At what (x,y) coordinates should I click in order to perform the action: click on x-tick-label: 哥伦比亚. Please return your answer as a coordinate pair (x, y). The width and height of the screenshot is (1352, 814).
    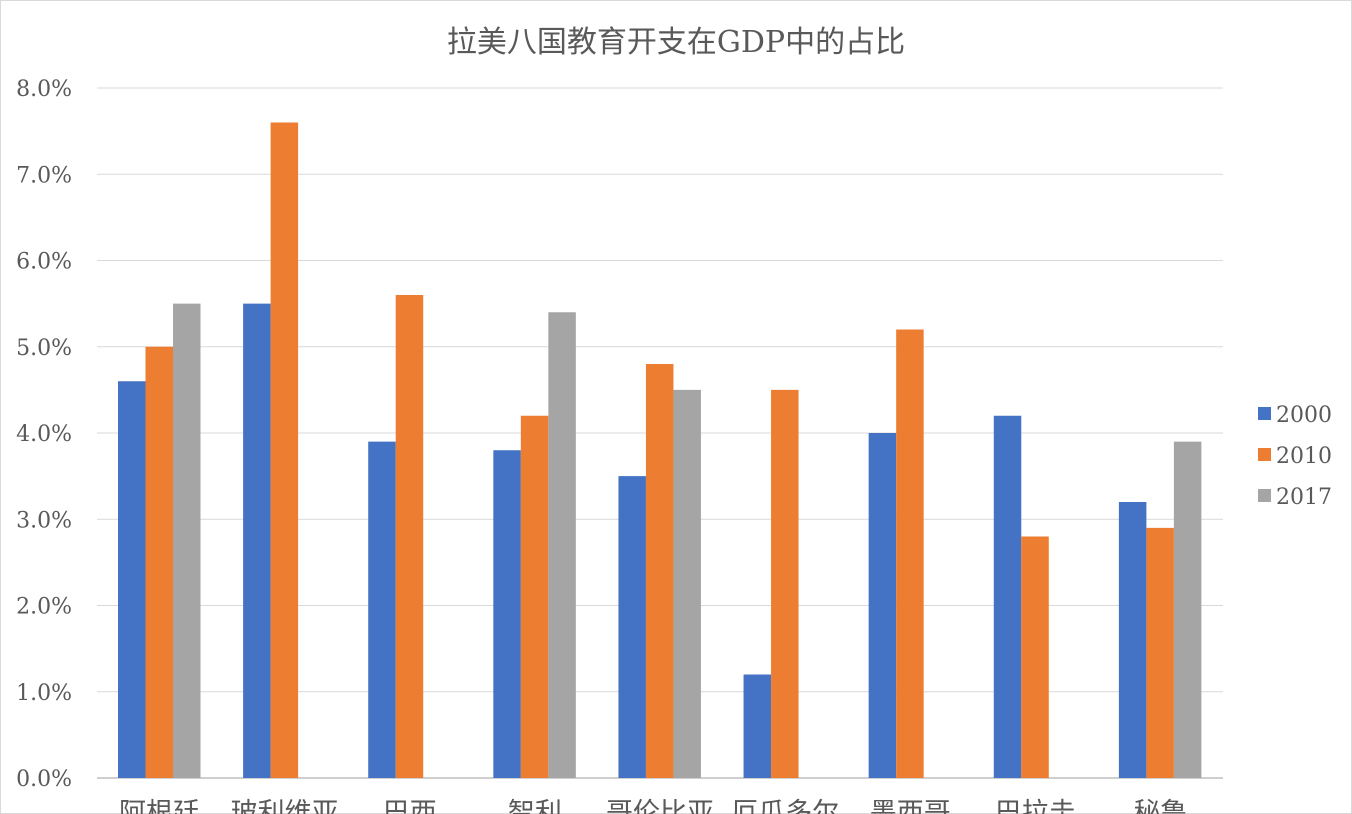
    Looking at the image, I should click on (660, 806).